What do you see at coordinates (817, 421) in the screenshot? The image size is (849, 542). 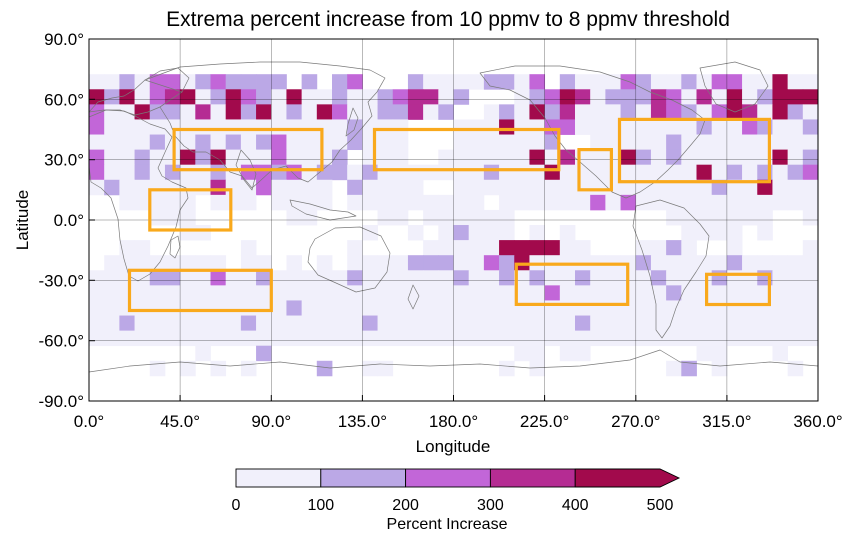 I see `x-tick-label: 360.0°` at bounding box center [817, 421].